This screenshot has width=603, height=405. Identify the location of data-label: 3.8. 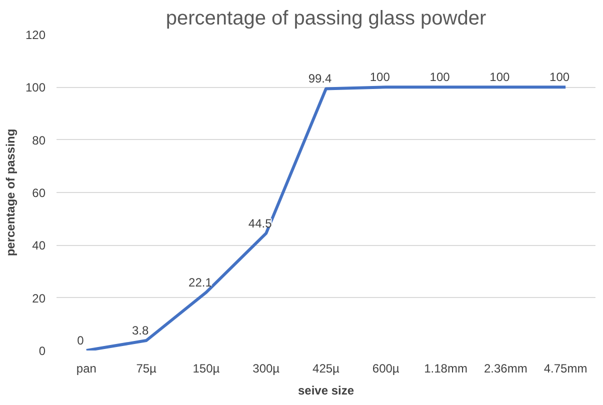
(140, 330).